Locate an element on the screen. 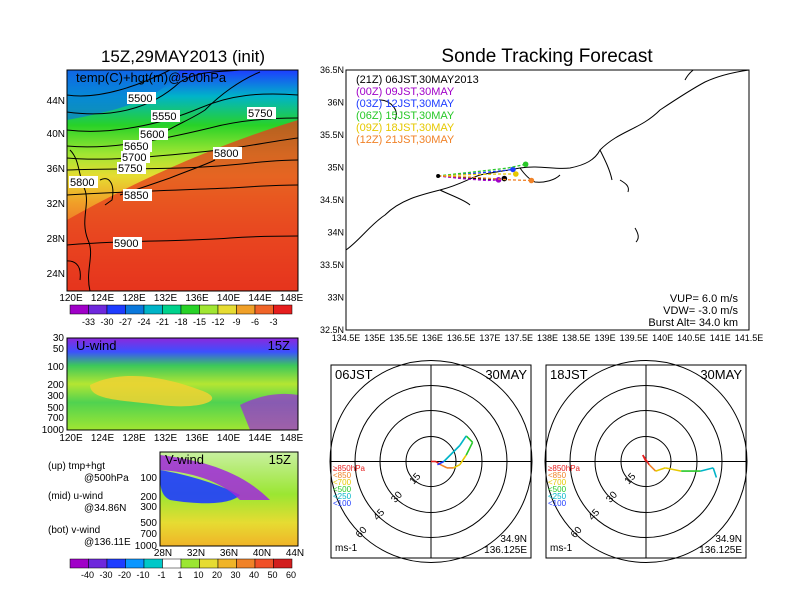  hodograph-time: 18JST is located at coordinates (569, 374).